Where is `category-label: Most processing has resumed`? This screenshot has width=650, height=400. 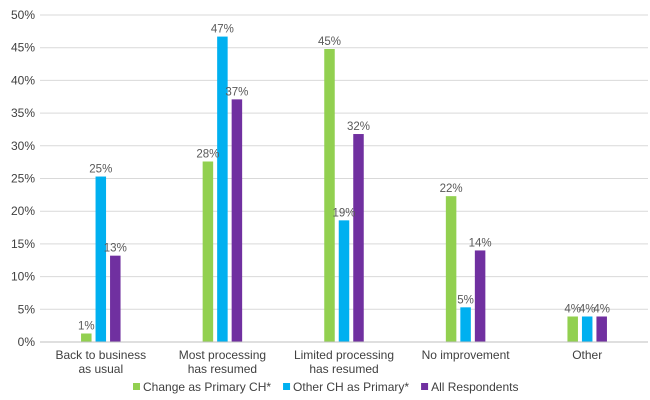
category-label: Most processing has resumed is located at coordinates (222, 362).